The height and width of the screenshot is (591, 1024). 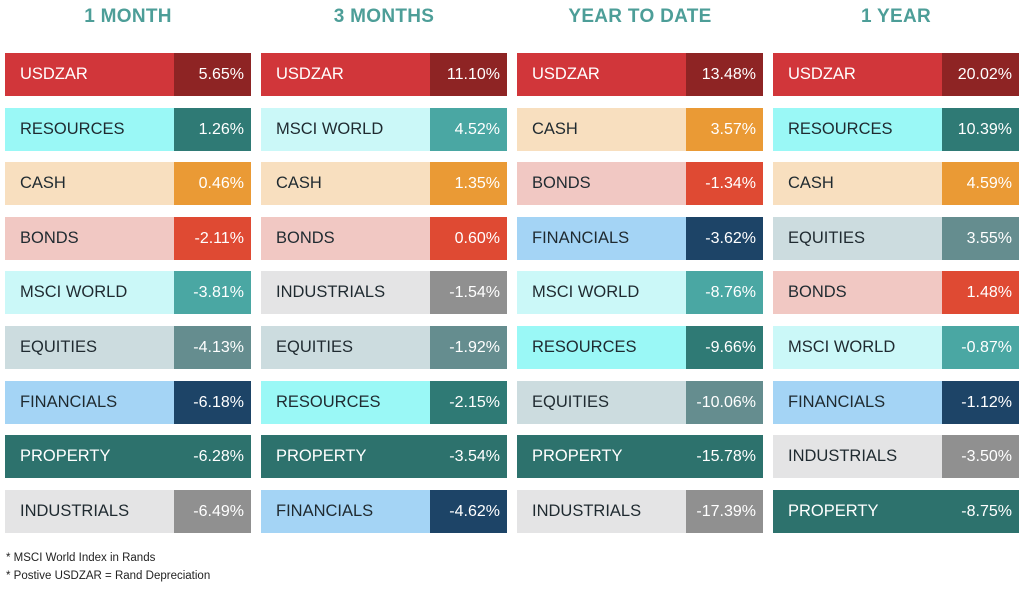 I want to click on return-value: 3.55%, so click(x=980, y=238).